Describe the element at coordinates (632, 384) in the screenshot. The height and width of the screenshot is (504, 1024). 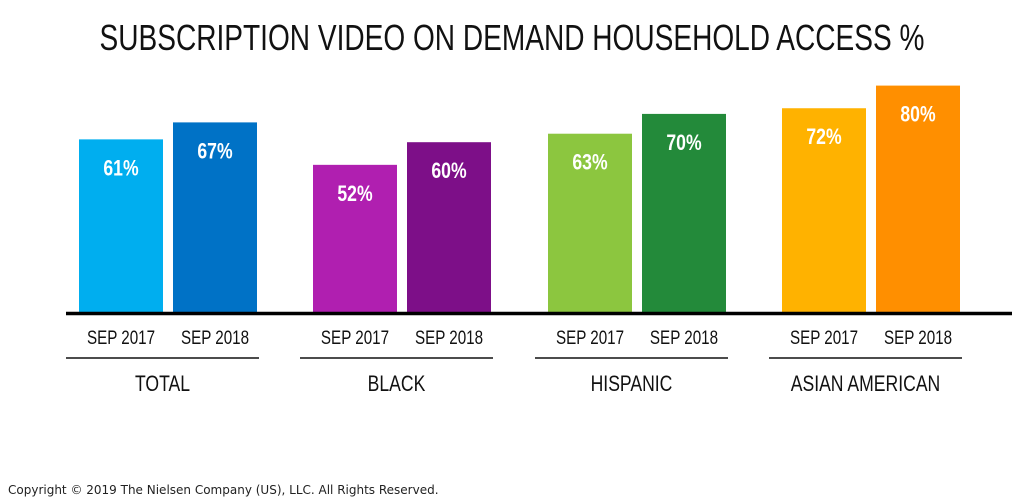
I see `group-label: HISPANIC` at that location.